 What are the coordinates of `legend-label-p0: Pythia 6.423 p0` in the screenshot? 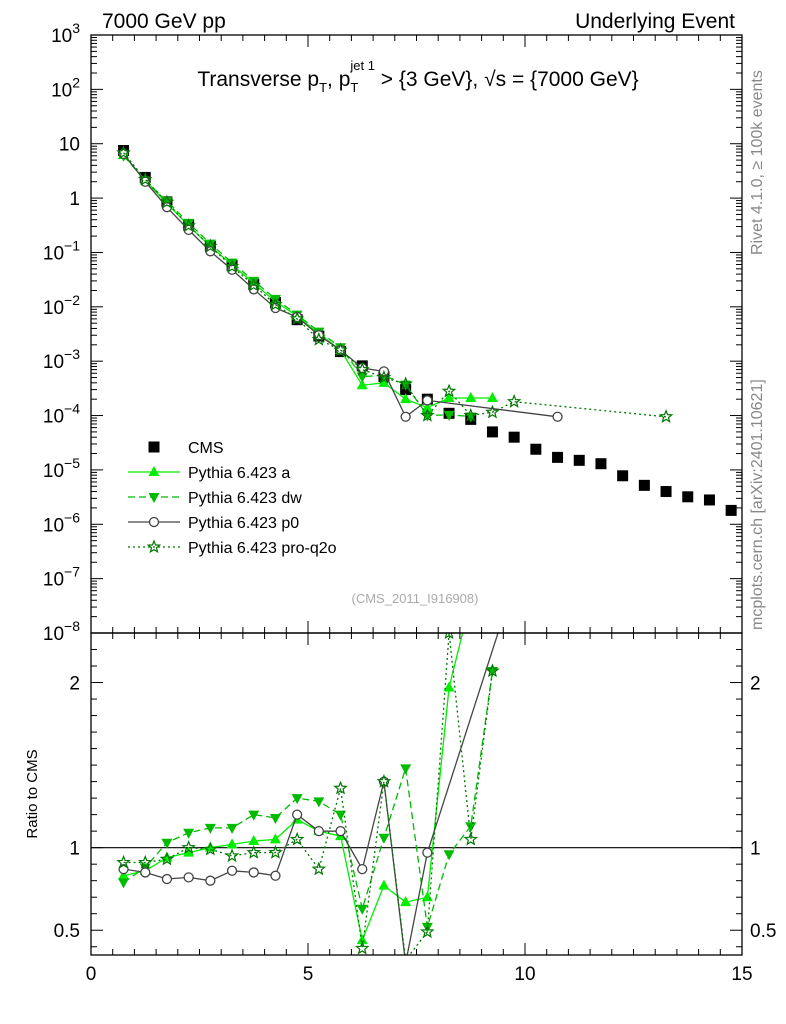 It's located at (243, 523).